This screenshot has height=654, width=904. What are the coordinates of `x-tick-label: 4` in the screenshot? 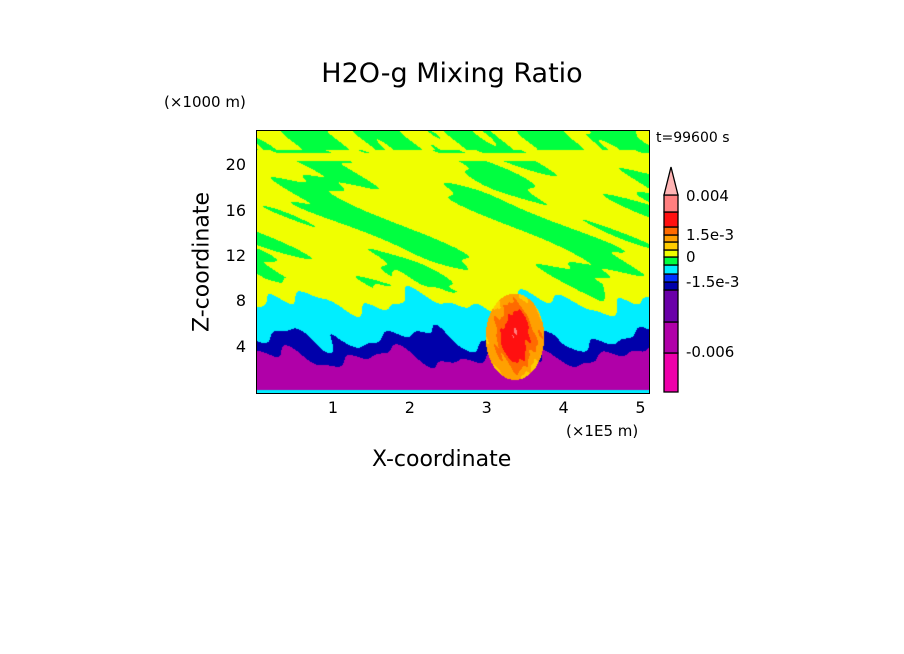 It's located at (563, 407).